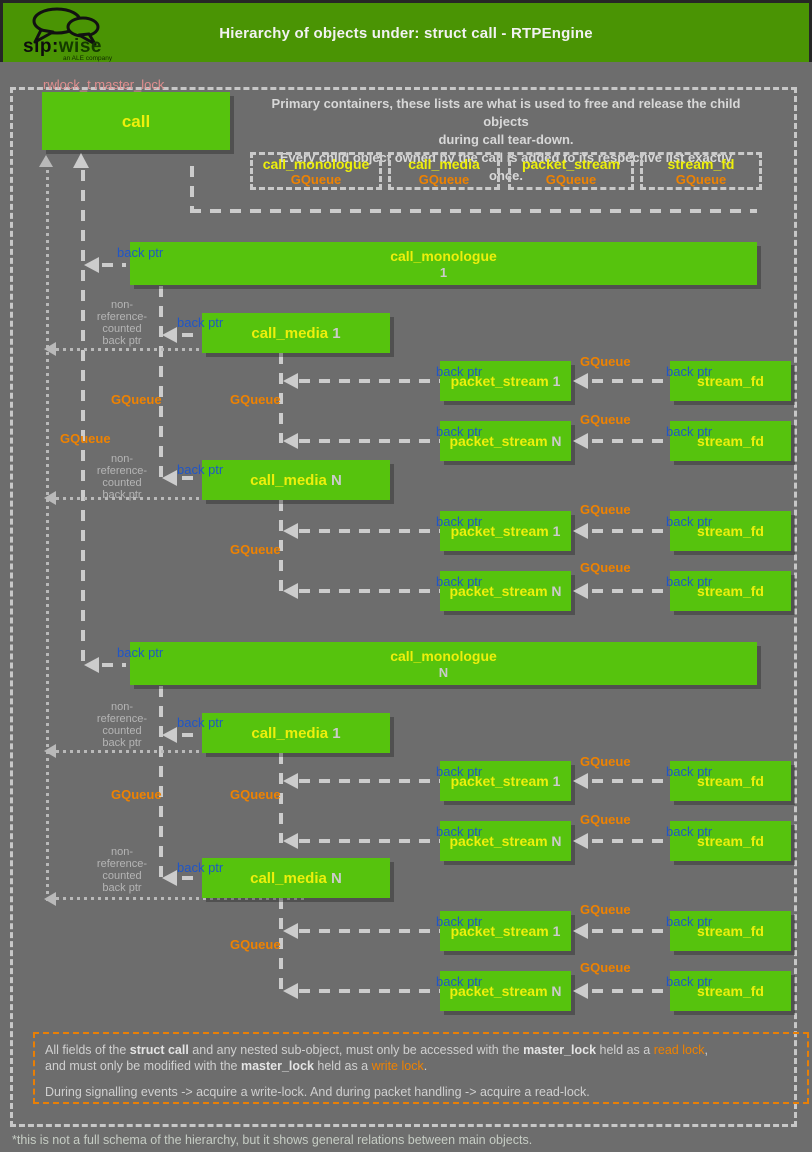  I want to click on speech-bubbles-icon, so click(66, 26).